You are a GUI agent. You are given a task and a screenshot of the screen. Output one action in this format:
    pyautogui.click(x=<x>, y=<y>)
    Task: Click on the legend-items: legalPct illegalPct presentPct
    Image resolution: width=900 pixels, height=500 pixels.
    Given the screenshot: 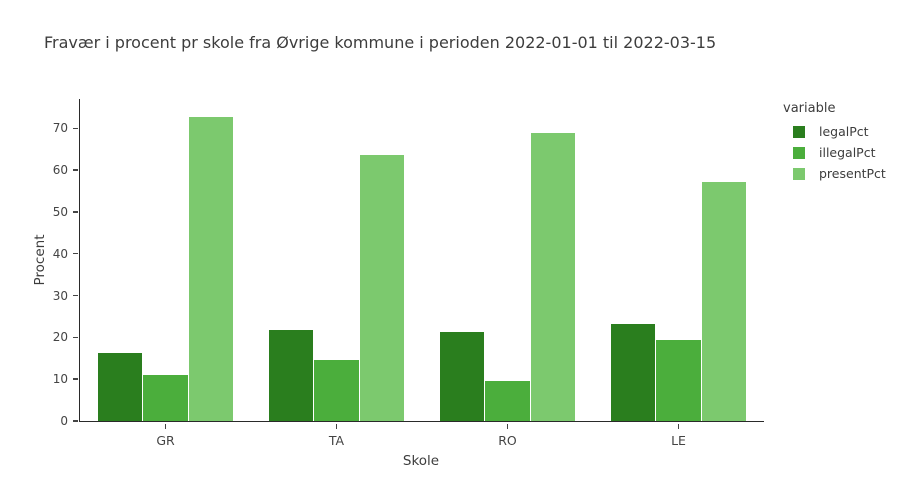 What is the action you would take?
    pyautogui.click(x=834, y=152)
    